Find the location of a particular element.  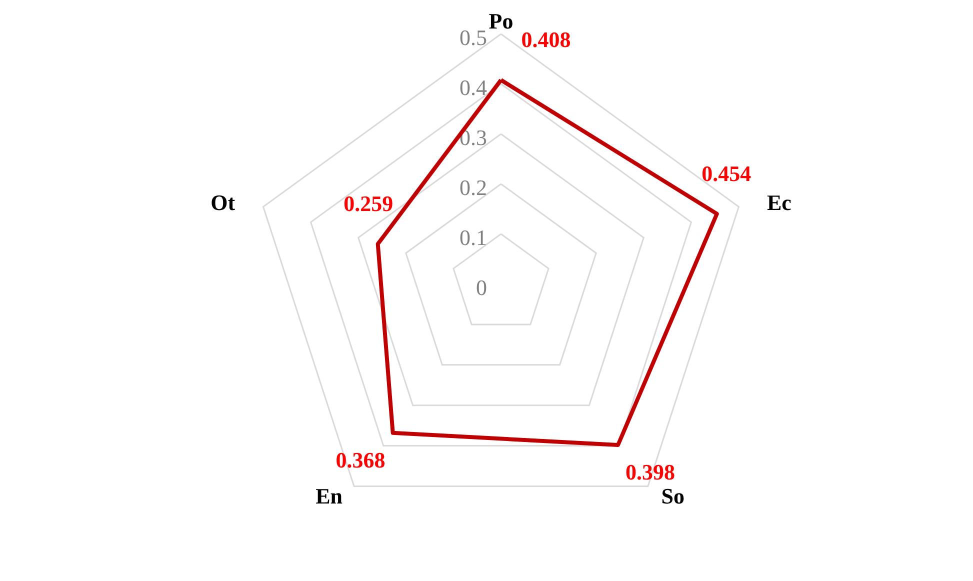

y-tick-label: 0.2 is located at coordinates (473, 187).